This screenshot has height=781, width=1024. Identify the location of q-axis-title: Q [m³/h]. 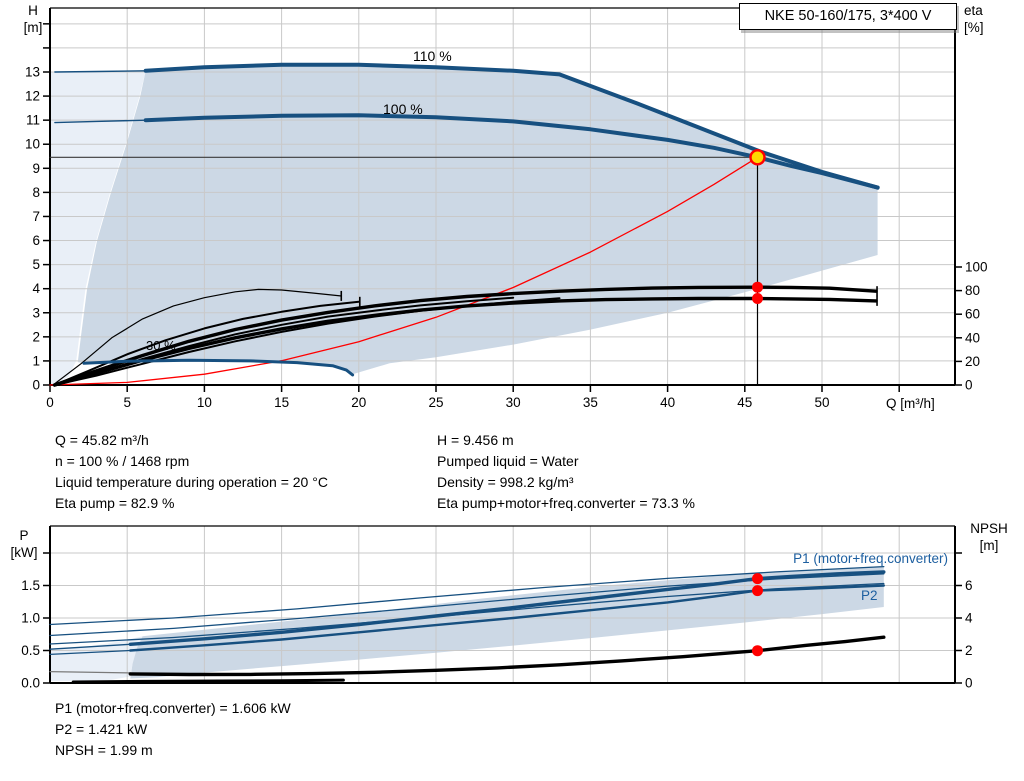
(910, 403).